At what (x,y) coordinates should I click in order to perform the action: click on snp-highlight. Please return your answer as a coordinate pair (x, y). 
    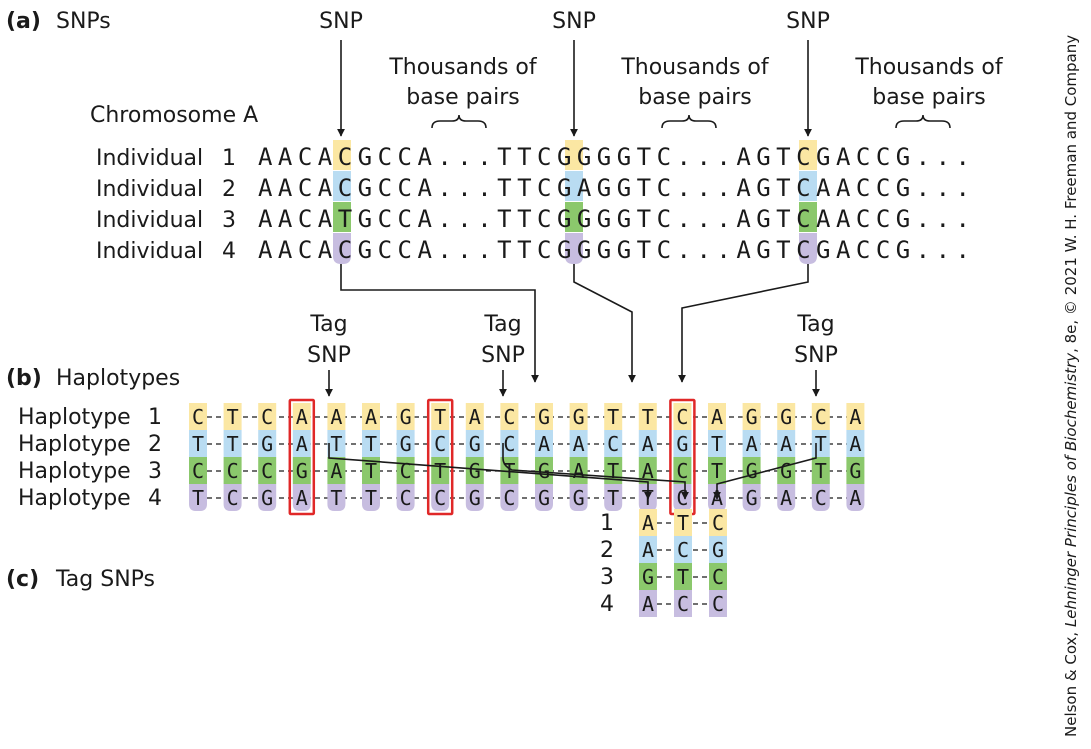
    Looking at the image, I should click on (808, 217).